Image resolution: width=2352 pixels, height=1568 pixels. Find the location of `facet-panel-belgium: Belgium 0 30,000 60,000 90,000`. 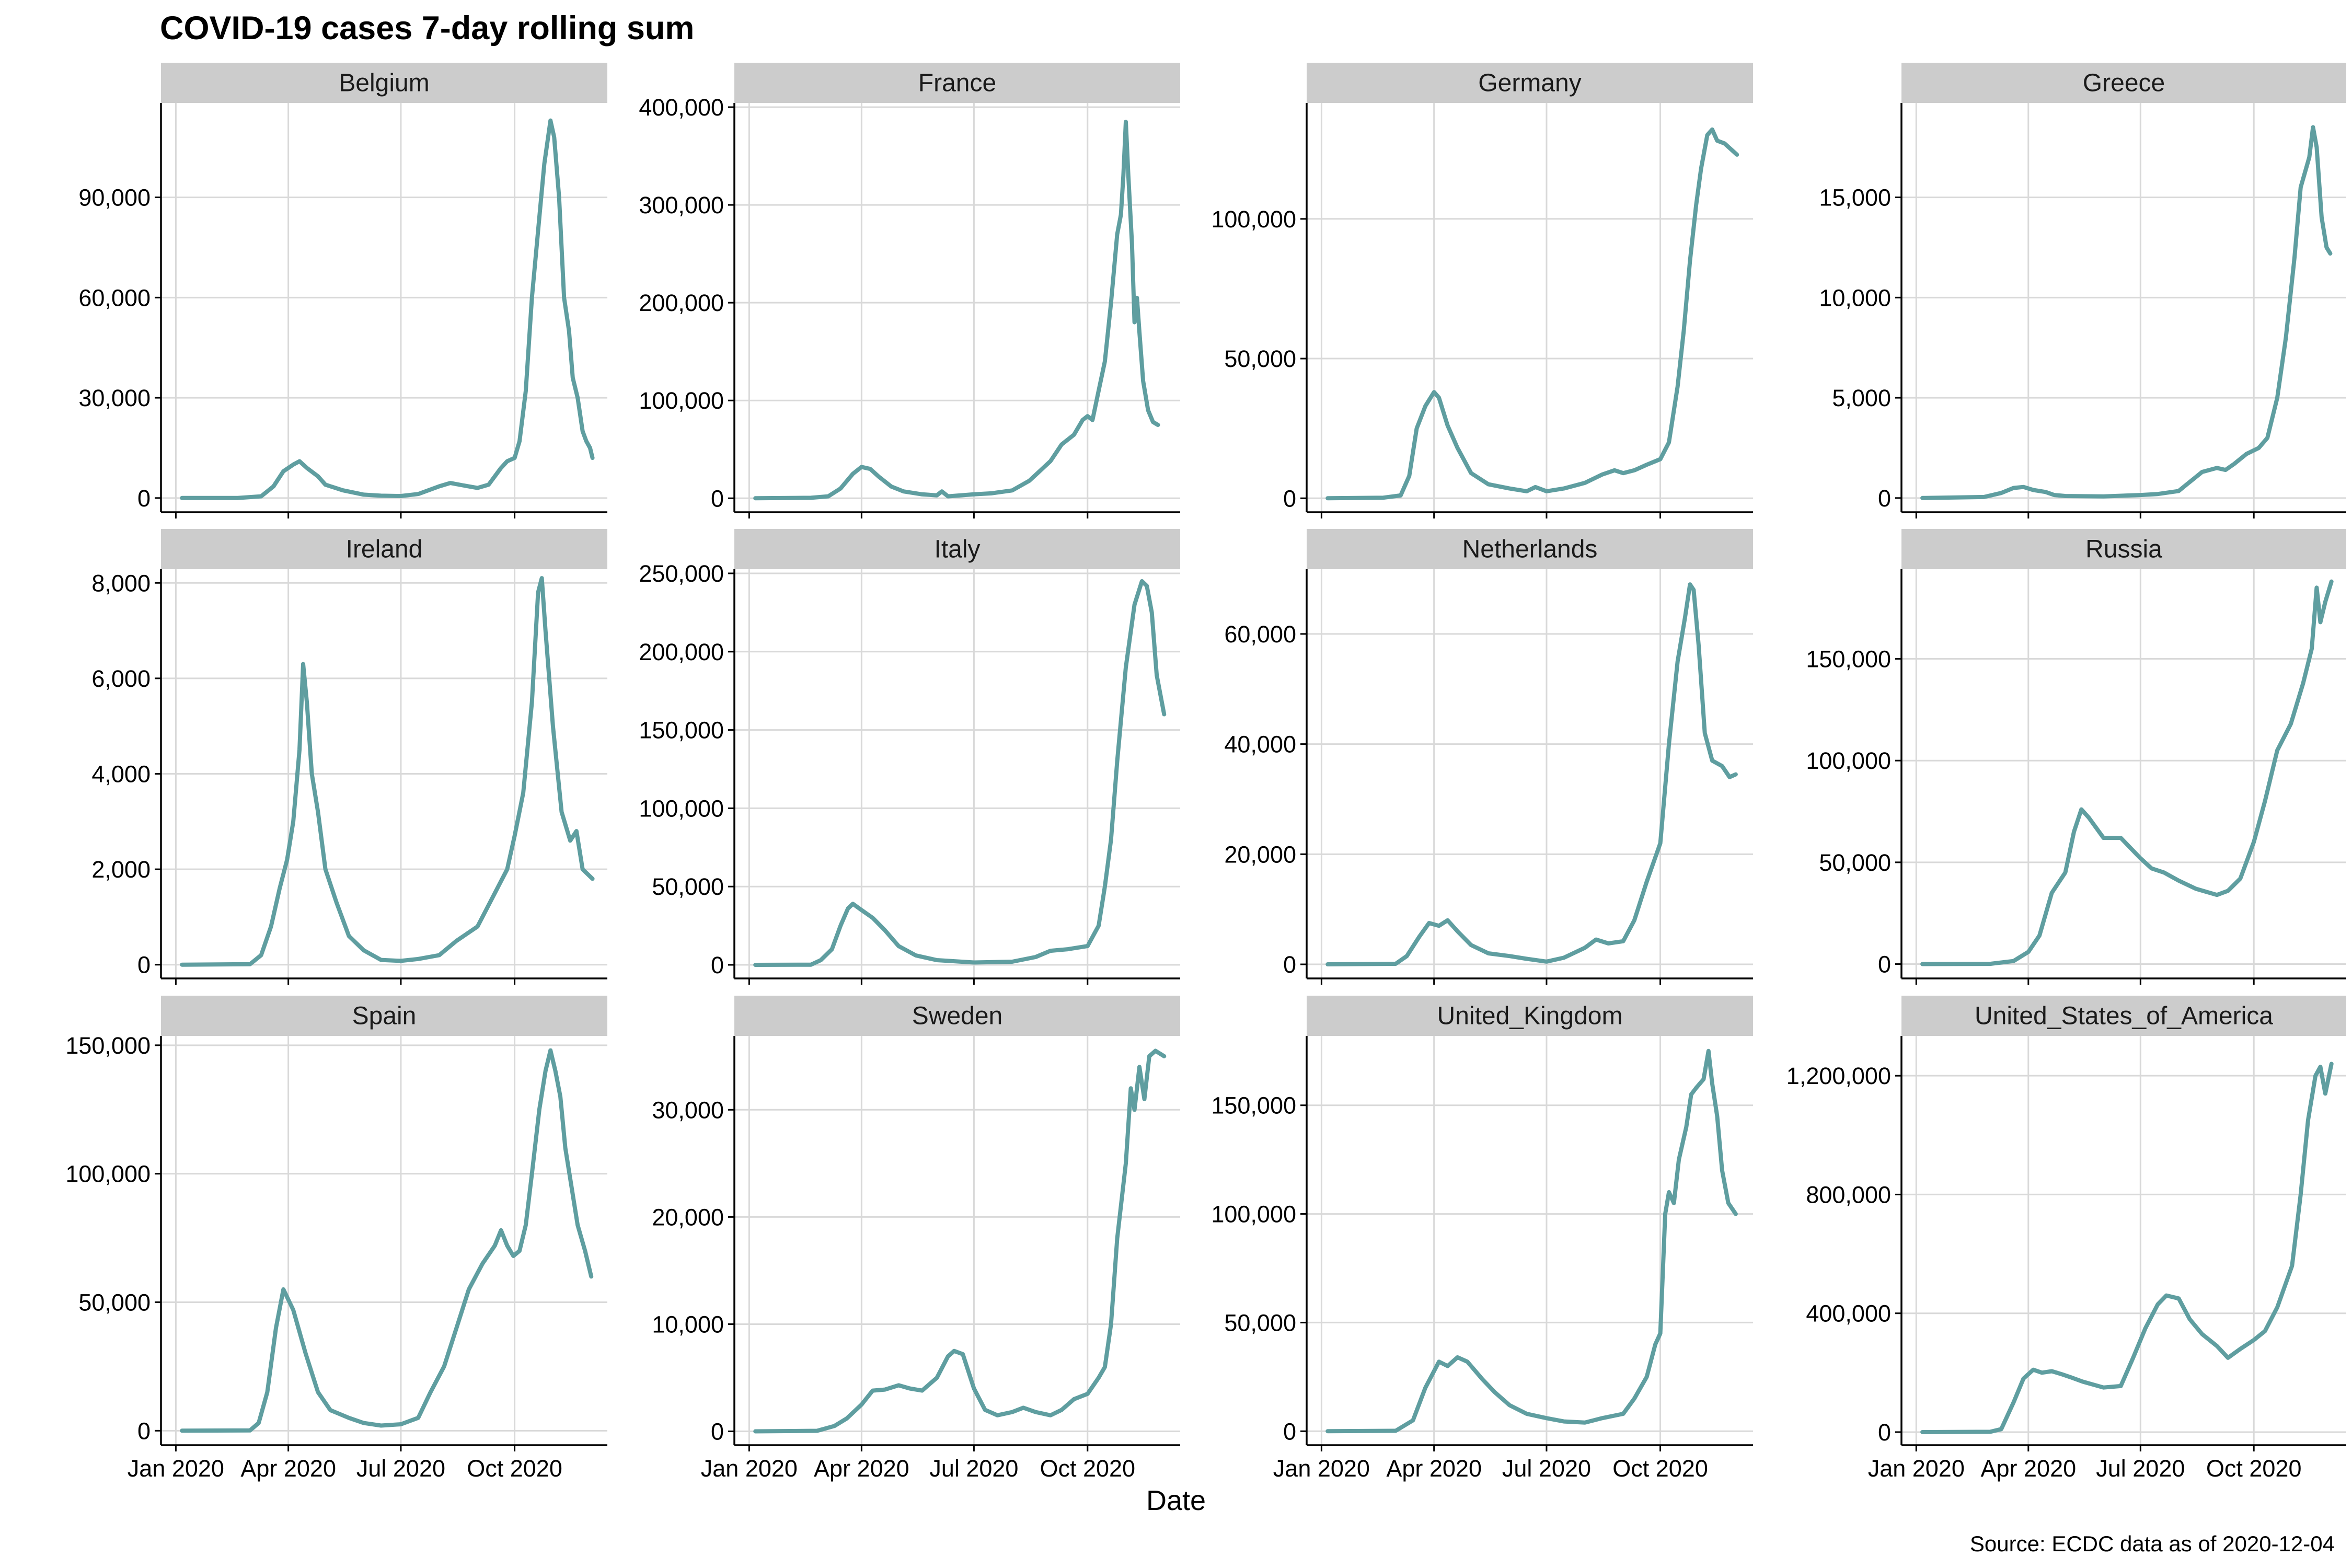

facet-panel-belgium: Belgium 0 30,000 60,000 90,000 is located at coordinates (342, 290).